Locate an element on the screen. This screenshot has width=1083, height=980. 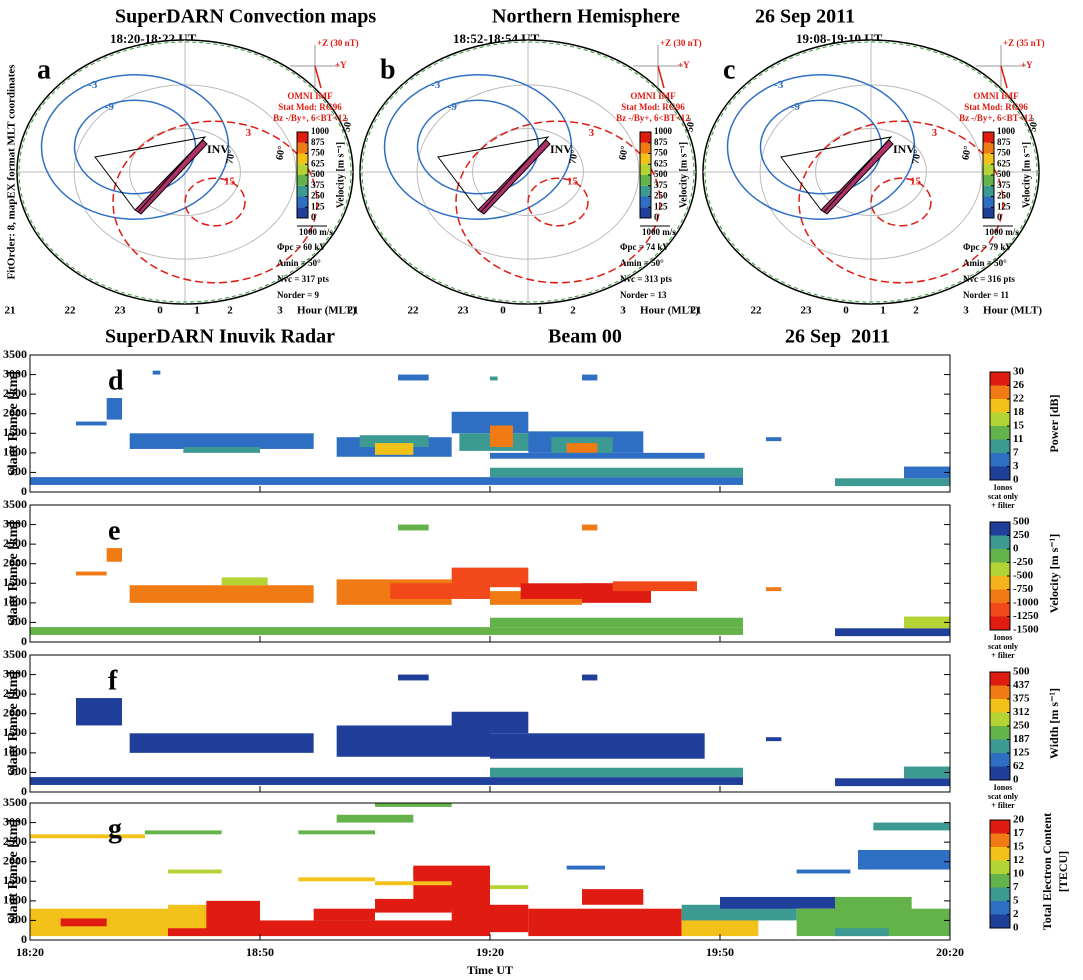
colorbar-tick-label: 10 is located at coordinates (1019, 874).